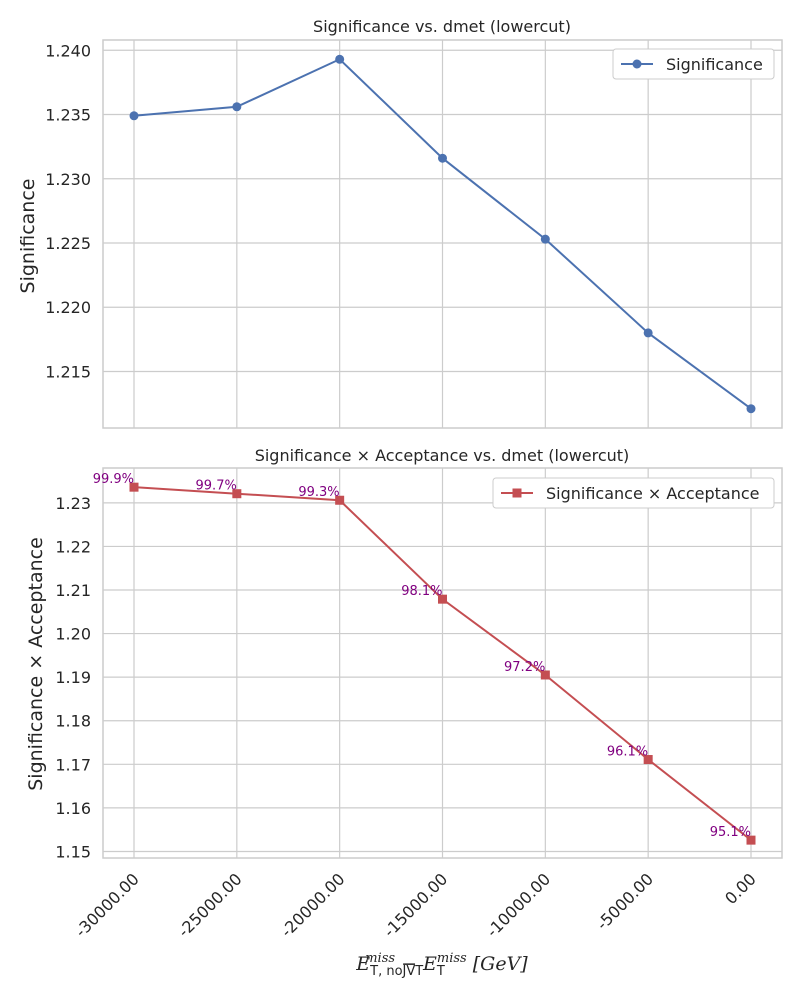  I want to click on x-tick-label: -20000.00, so click(313, 905).